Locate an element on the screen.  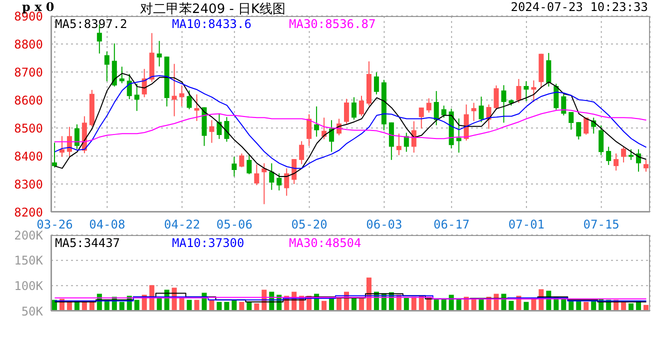
text: MA30:8536.87 is located at coordinates (332, 24).